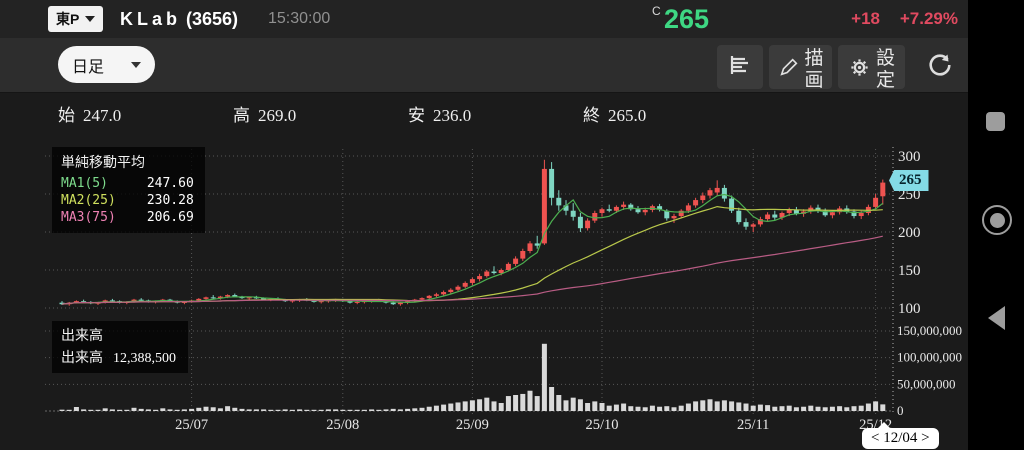 The height and width of the screenshot is (450, 1024). Describe the element at coordinates (789, 69) in the screenshot. I see `pencil-icon` at that location.